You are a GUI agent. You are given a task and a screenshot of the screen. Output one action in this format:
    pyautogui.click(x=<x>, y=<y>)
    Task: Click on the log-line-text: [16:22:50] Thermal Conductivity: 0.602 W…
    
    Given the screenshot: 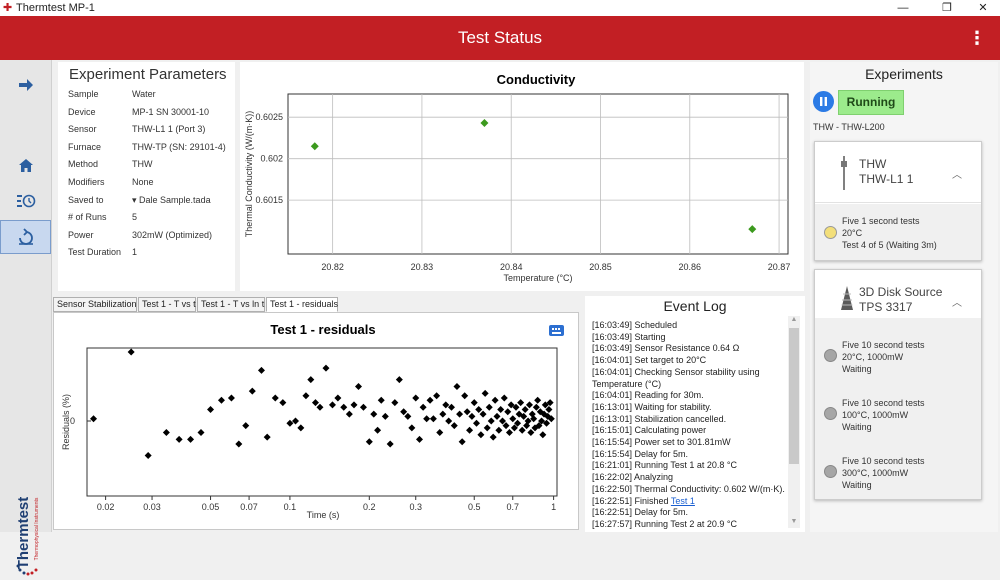 What is the action you would take?
    pyautogui.click(x=688, y=488)
    